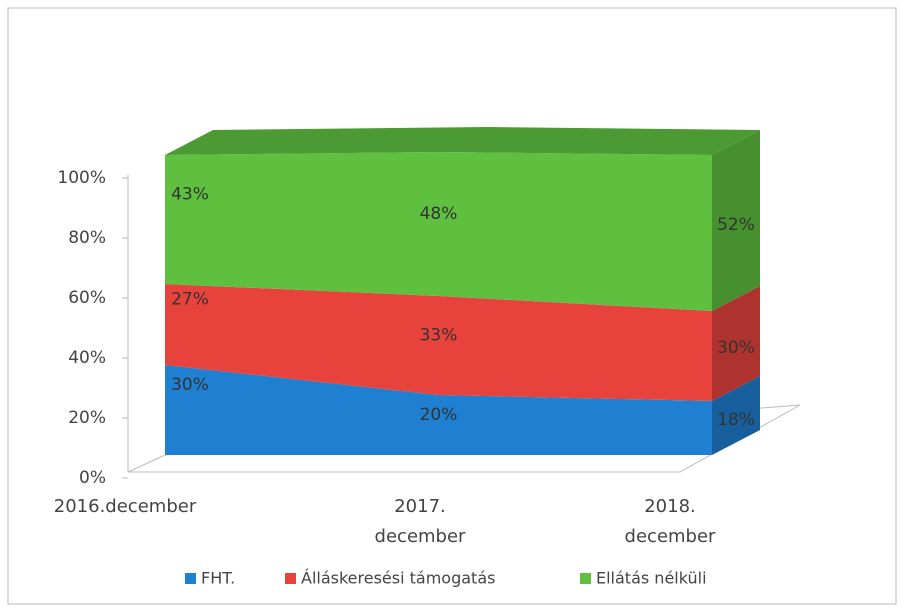  I want to click on floor, so click(464, 438).